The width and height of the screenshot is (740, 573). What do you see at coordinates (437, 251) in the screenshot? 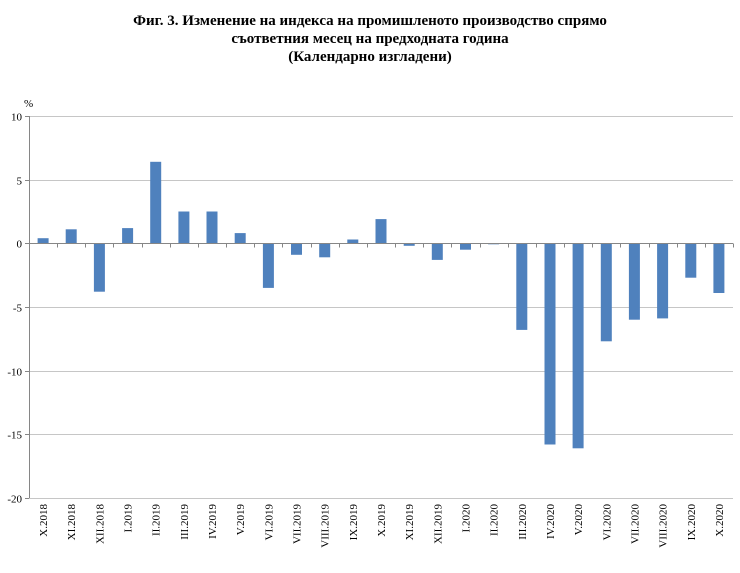
I see `bar-XII.2019` at bounding box center [437, 251].